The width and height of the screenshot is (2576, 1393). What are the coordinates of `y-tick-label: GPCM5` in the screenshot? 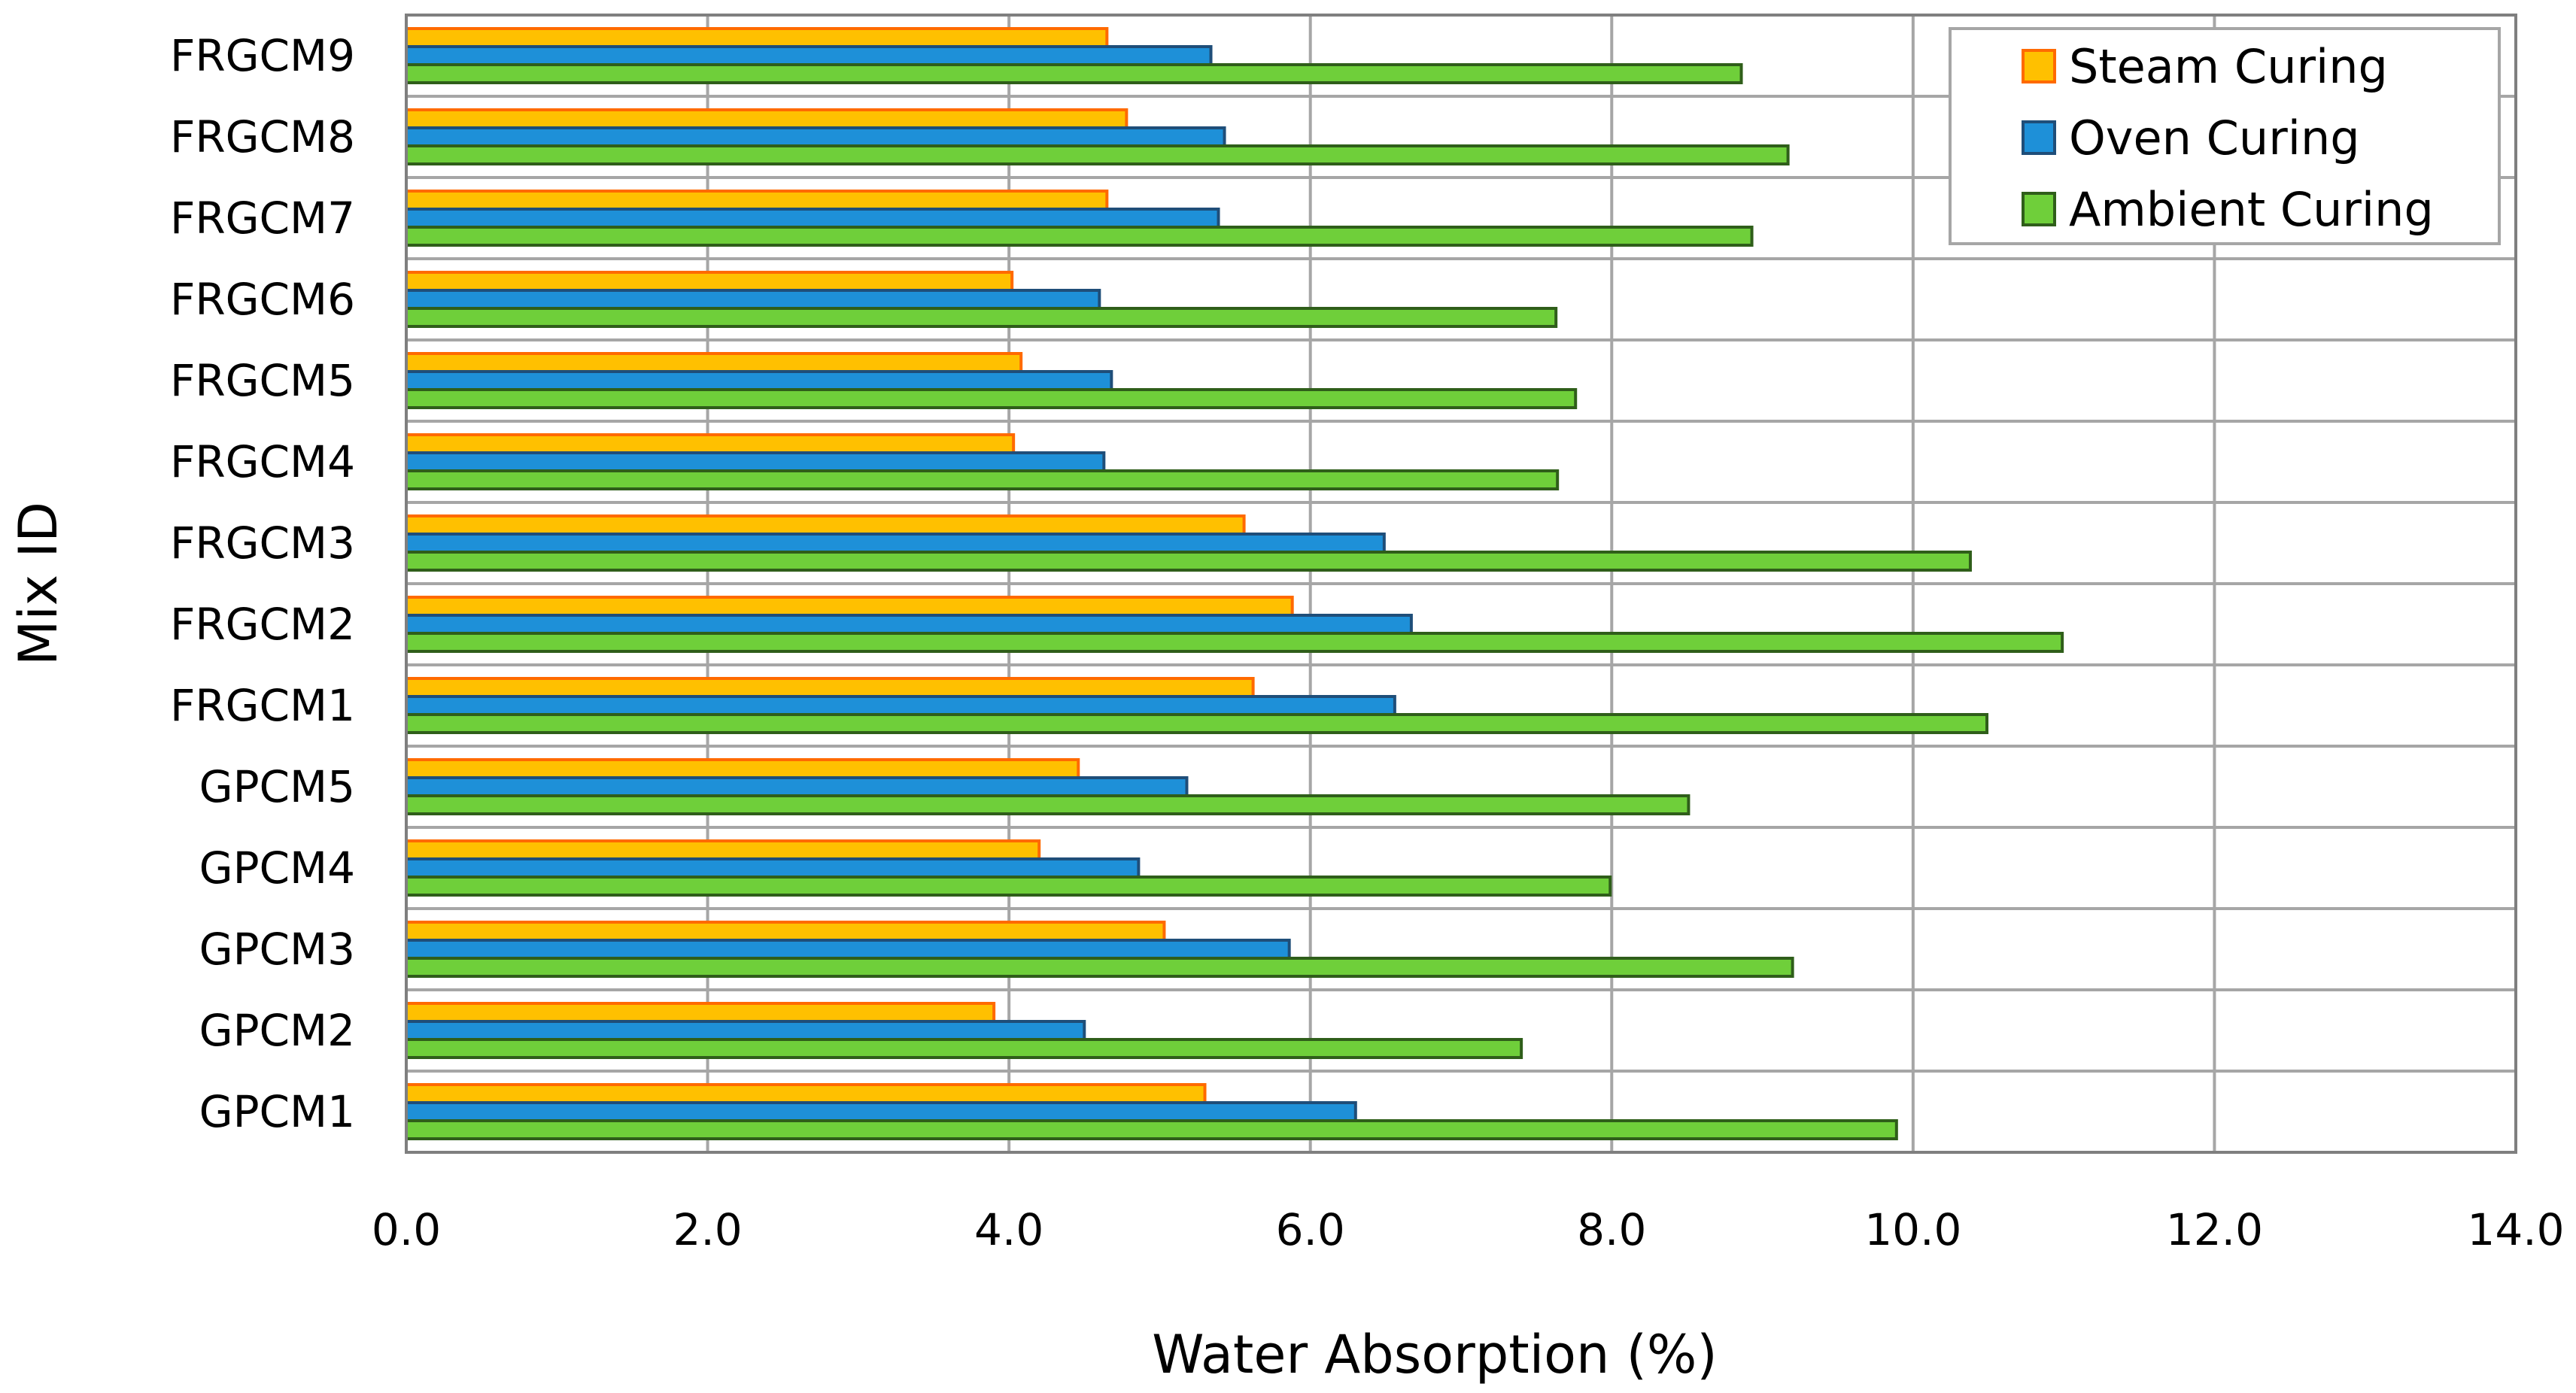 It's located at (277, 786).